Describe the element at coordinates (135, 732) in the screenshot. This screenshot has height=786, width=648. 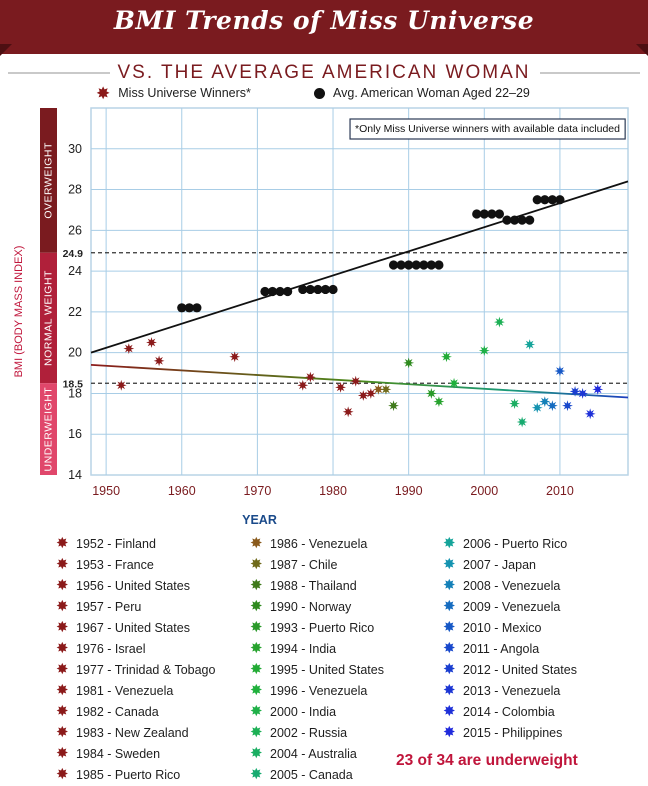
I see `winner-list-item: ✸ 1983 - New Zealand` at that location.